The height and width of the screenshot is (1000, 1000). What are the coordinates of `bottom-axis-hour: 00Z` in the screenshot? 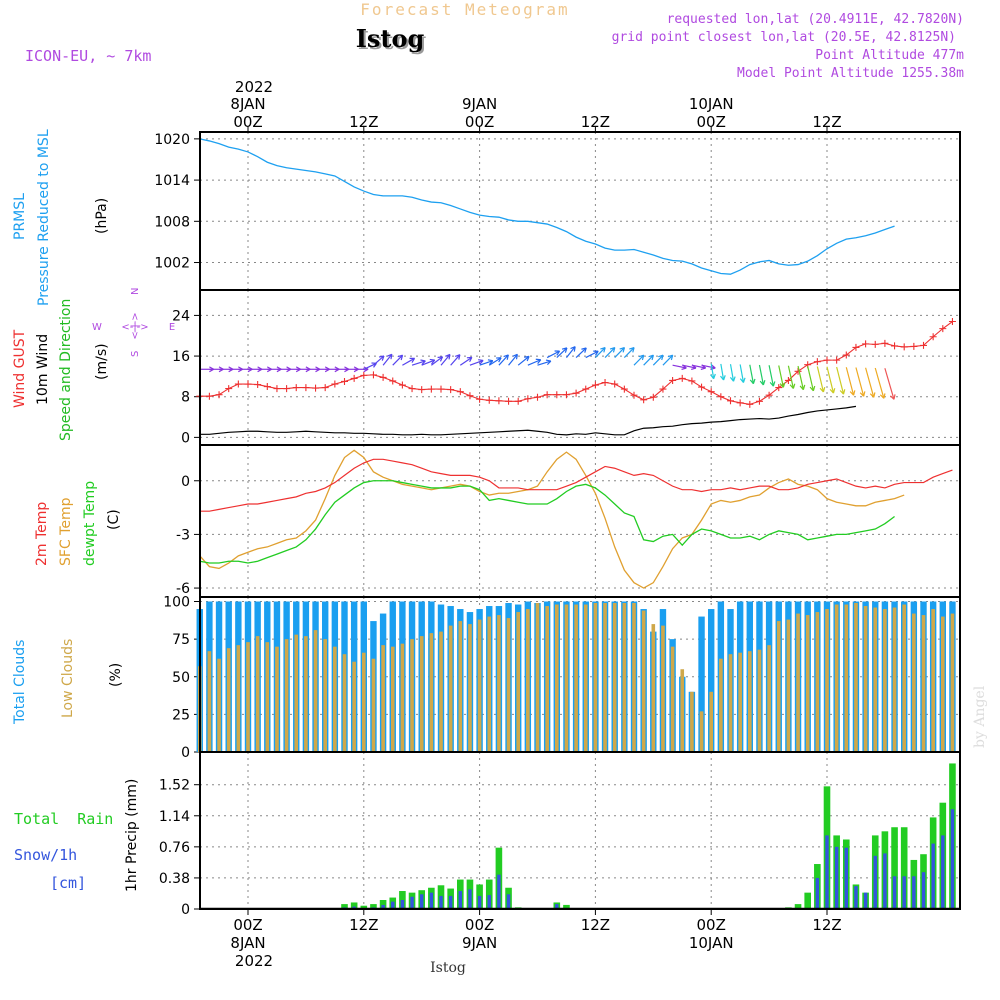 It's located at (479, 925).